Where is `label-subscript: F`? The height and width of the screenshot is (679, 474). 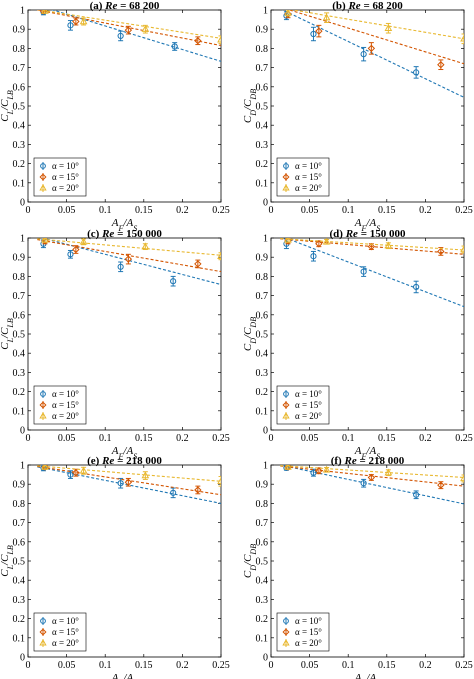 label-subscript: F is located at coordinates (364, 228).